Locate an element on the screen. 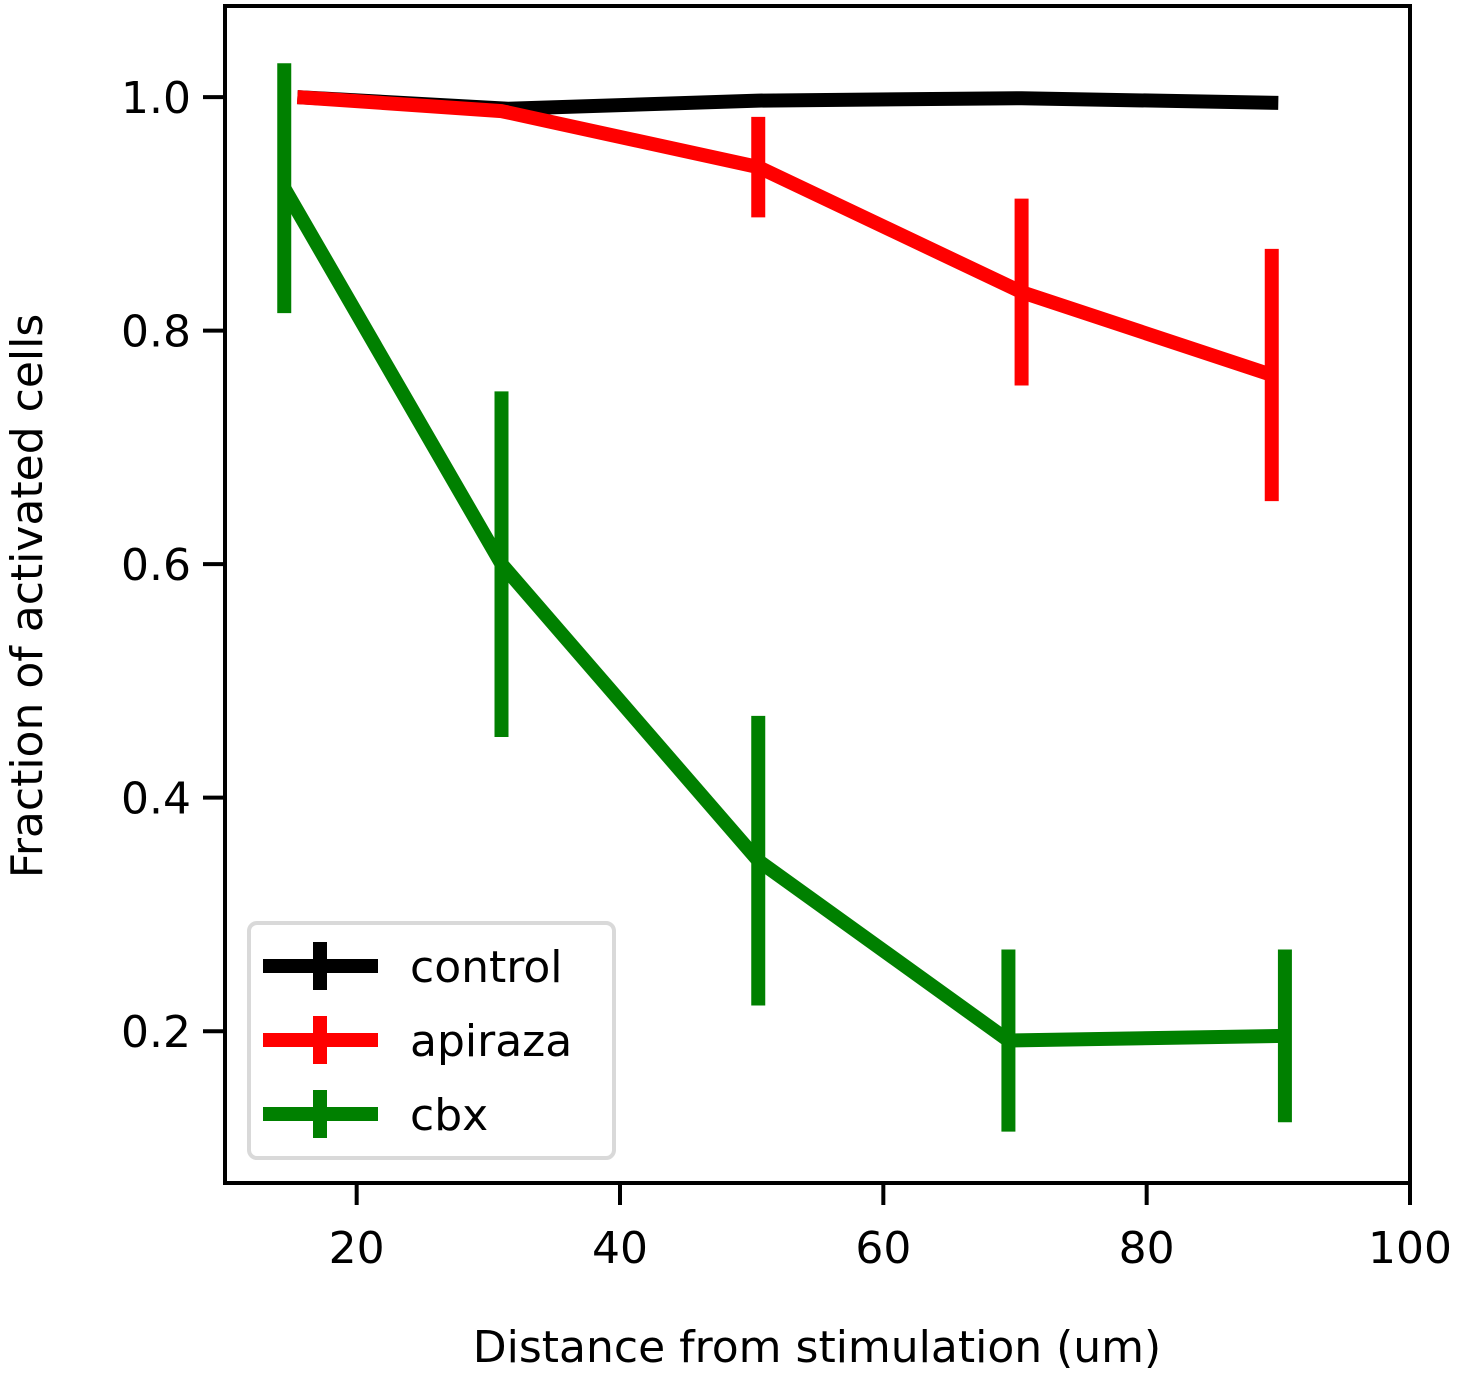 This screenshot has height=1377, width=1464. series-line-apiraza is located at coordinates (785, 236).